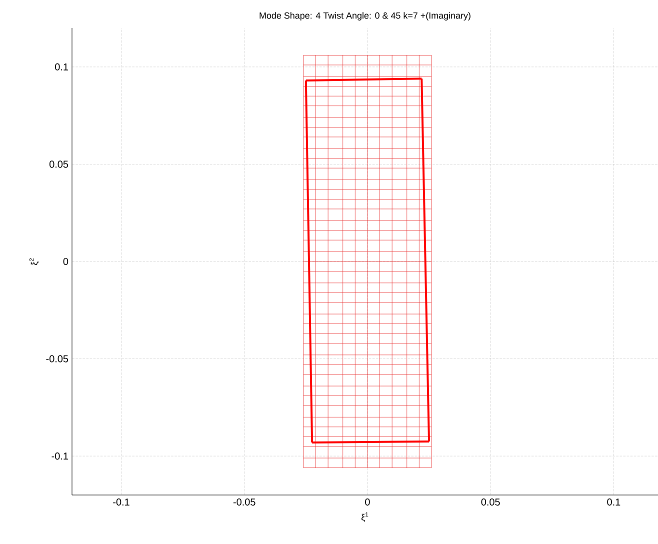 The image size is (658, 544). I want to click on y-tick-label: 0.05, so click(58, 164).